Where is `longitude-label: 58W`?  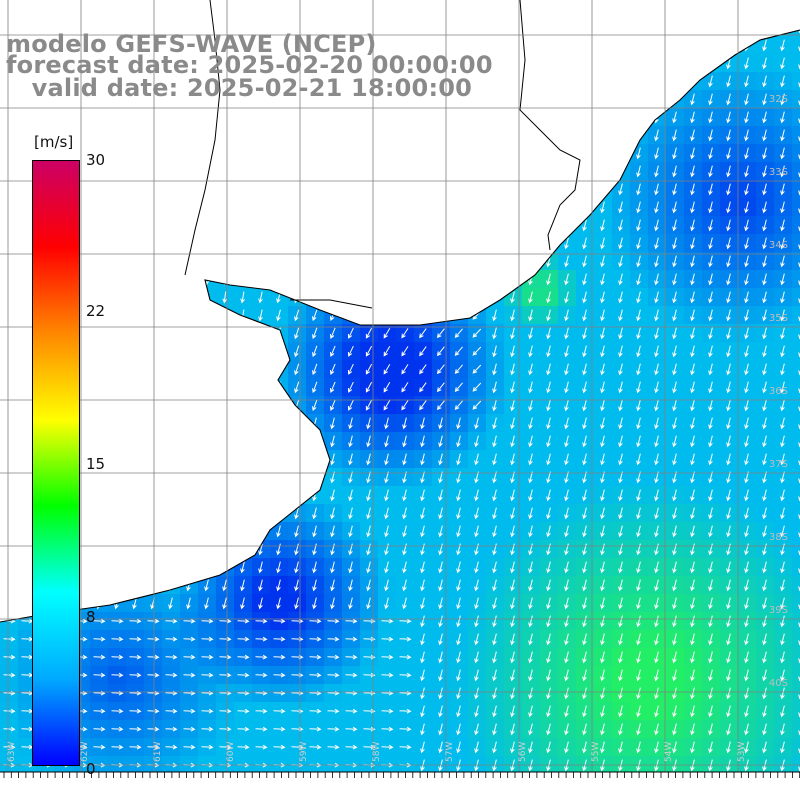
longitude-label: 58W is located at coordinates (377, 752).